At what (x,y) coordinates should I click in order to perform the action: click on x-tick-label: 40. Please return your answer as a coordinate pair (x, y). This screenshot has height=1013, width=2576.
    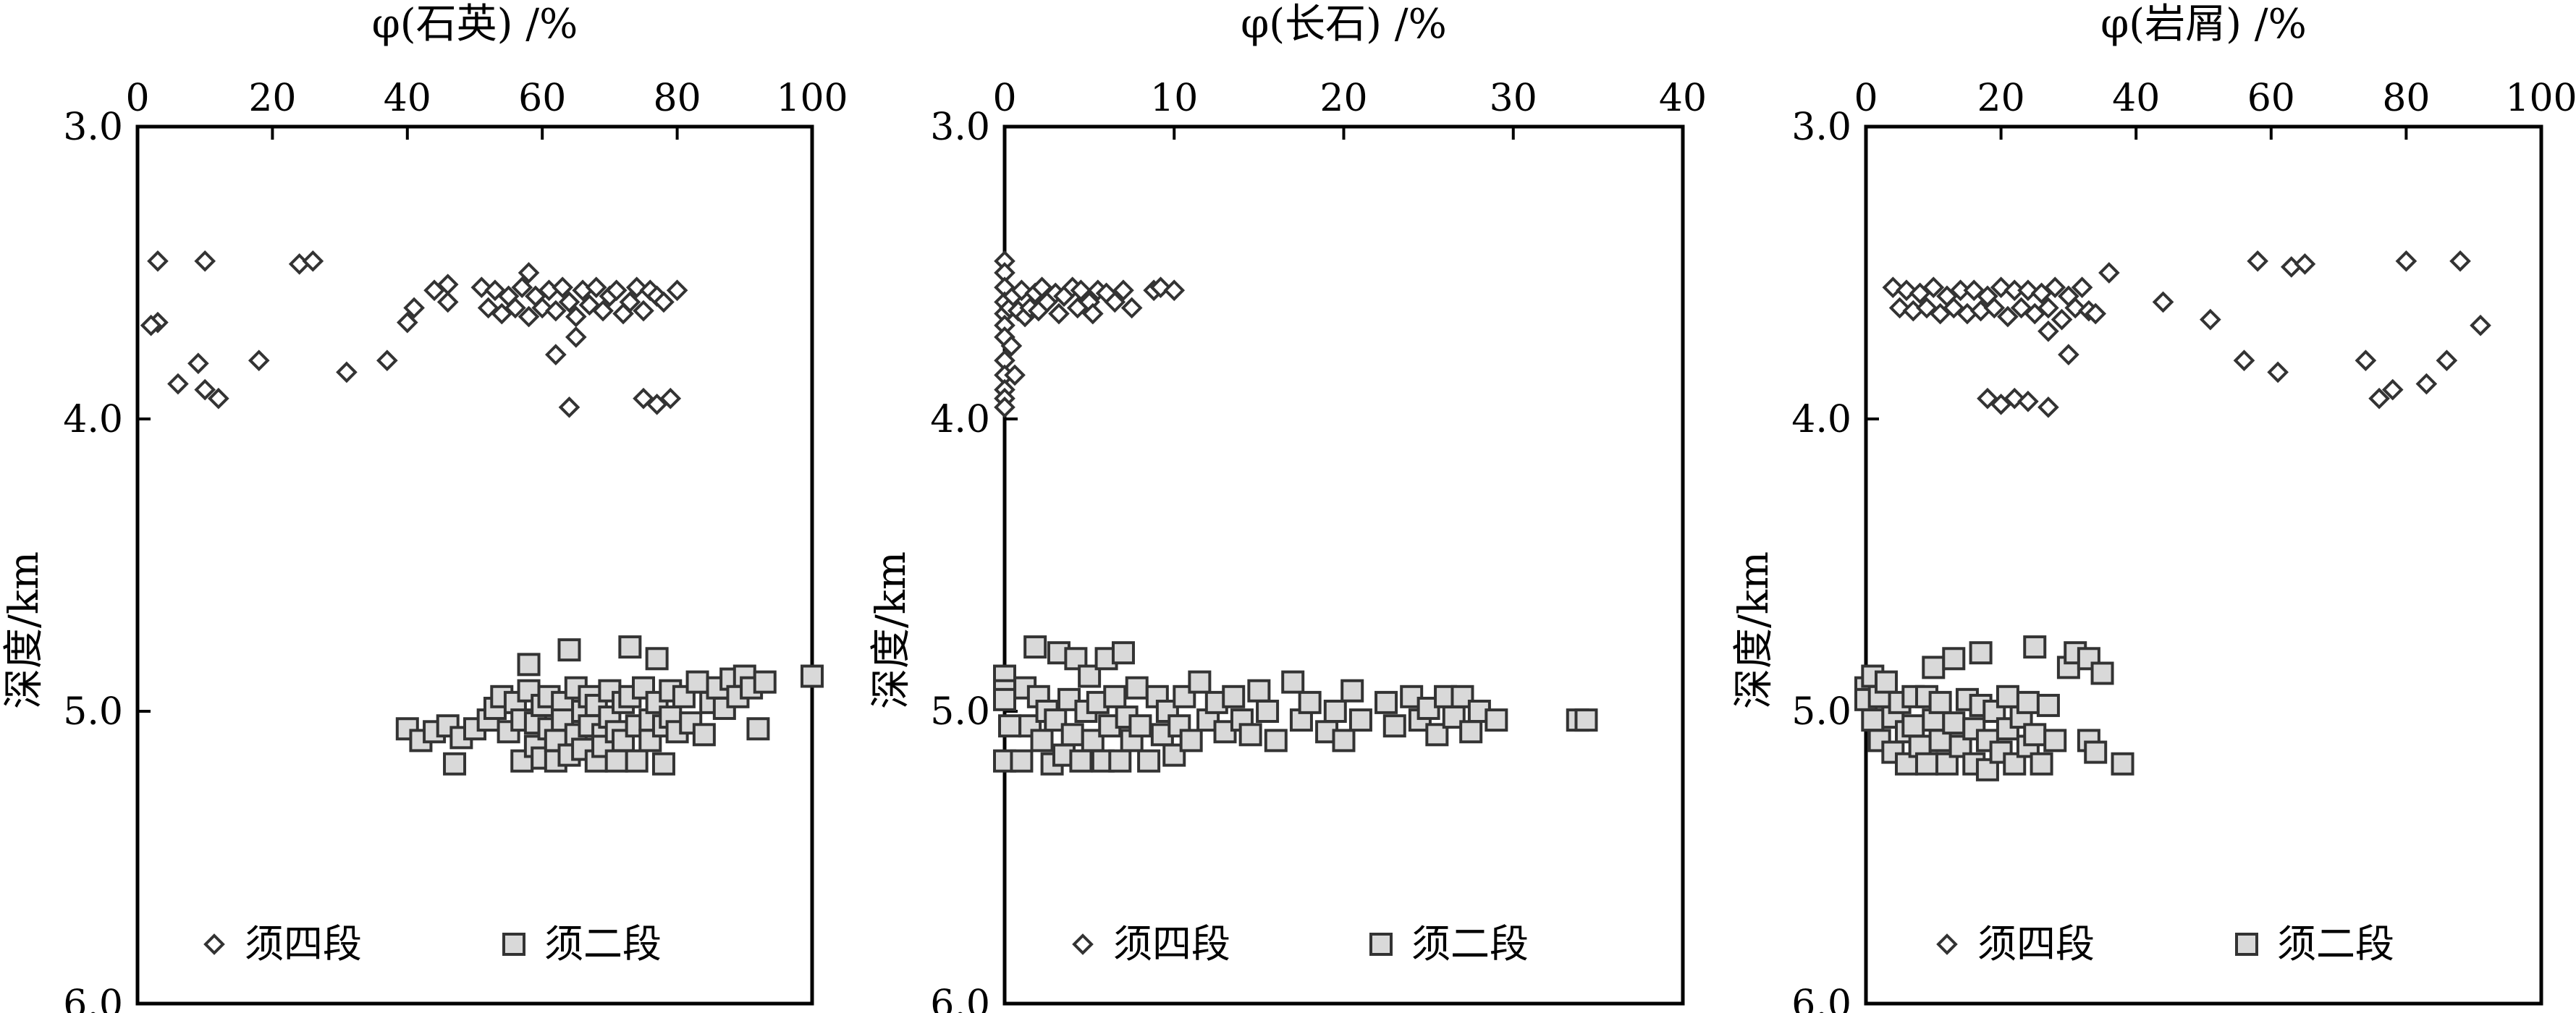
    Looking at the image, I should click on (2136, 98).